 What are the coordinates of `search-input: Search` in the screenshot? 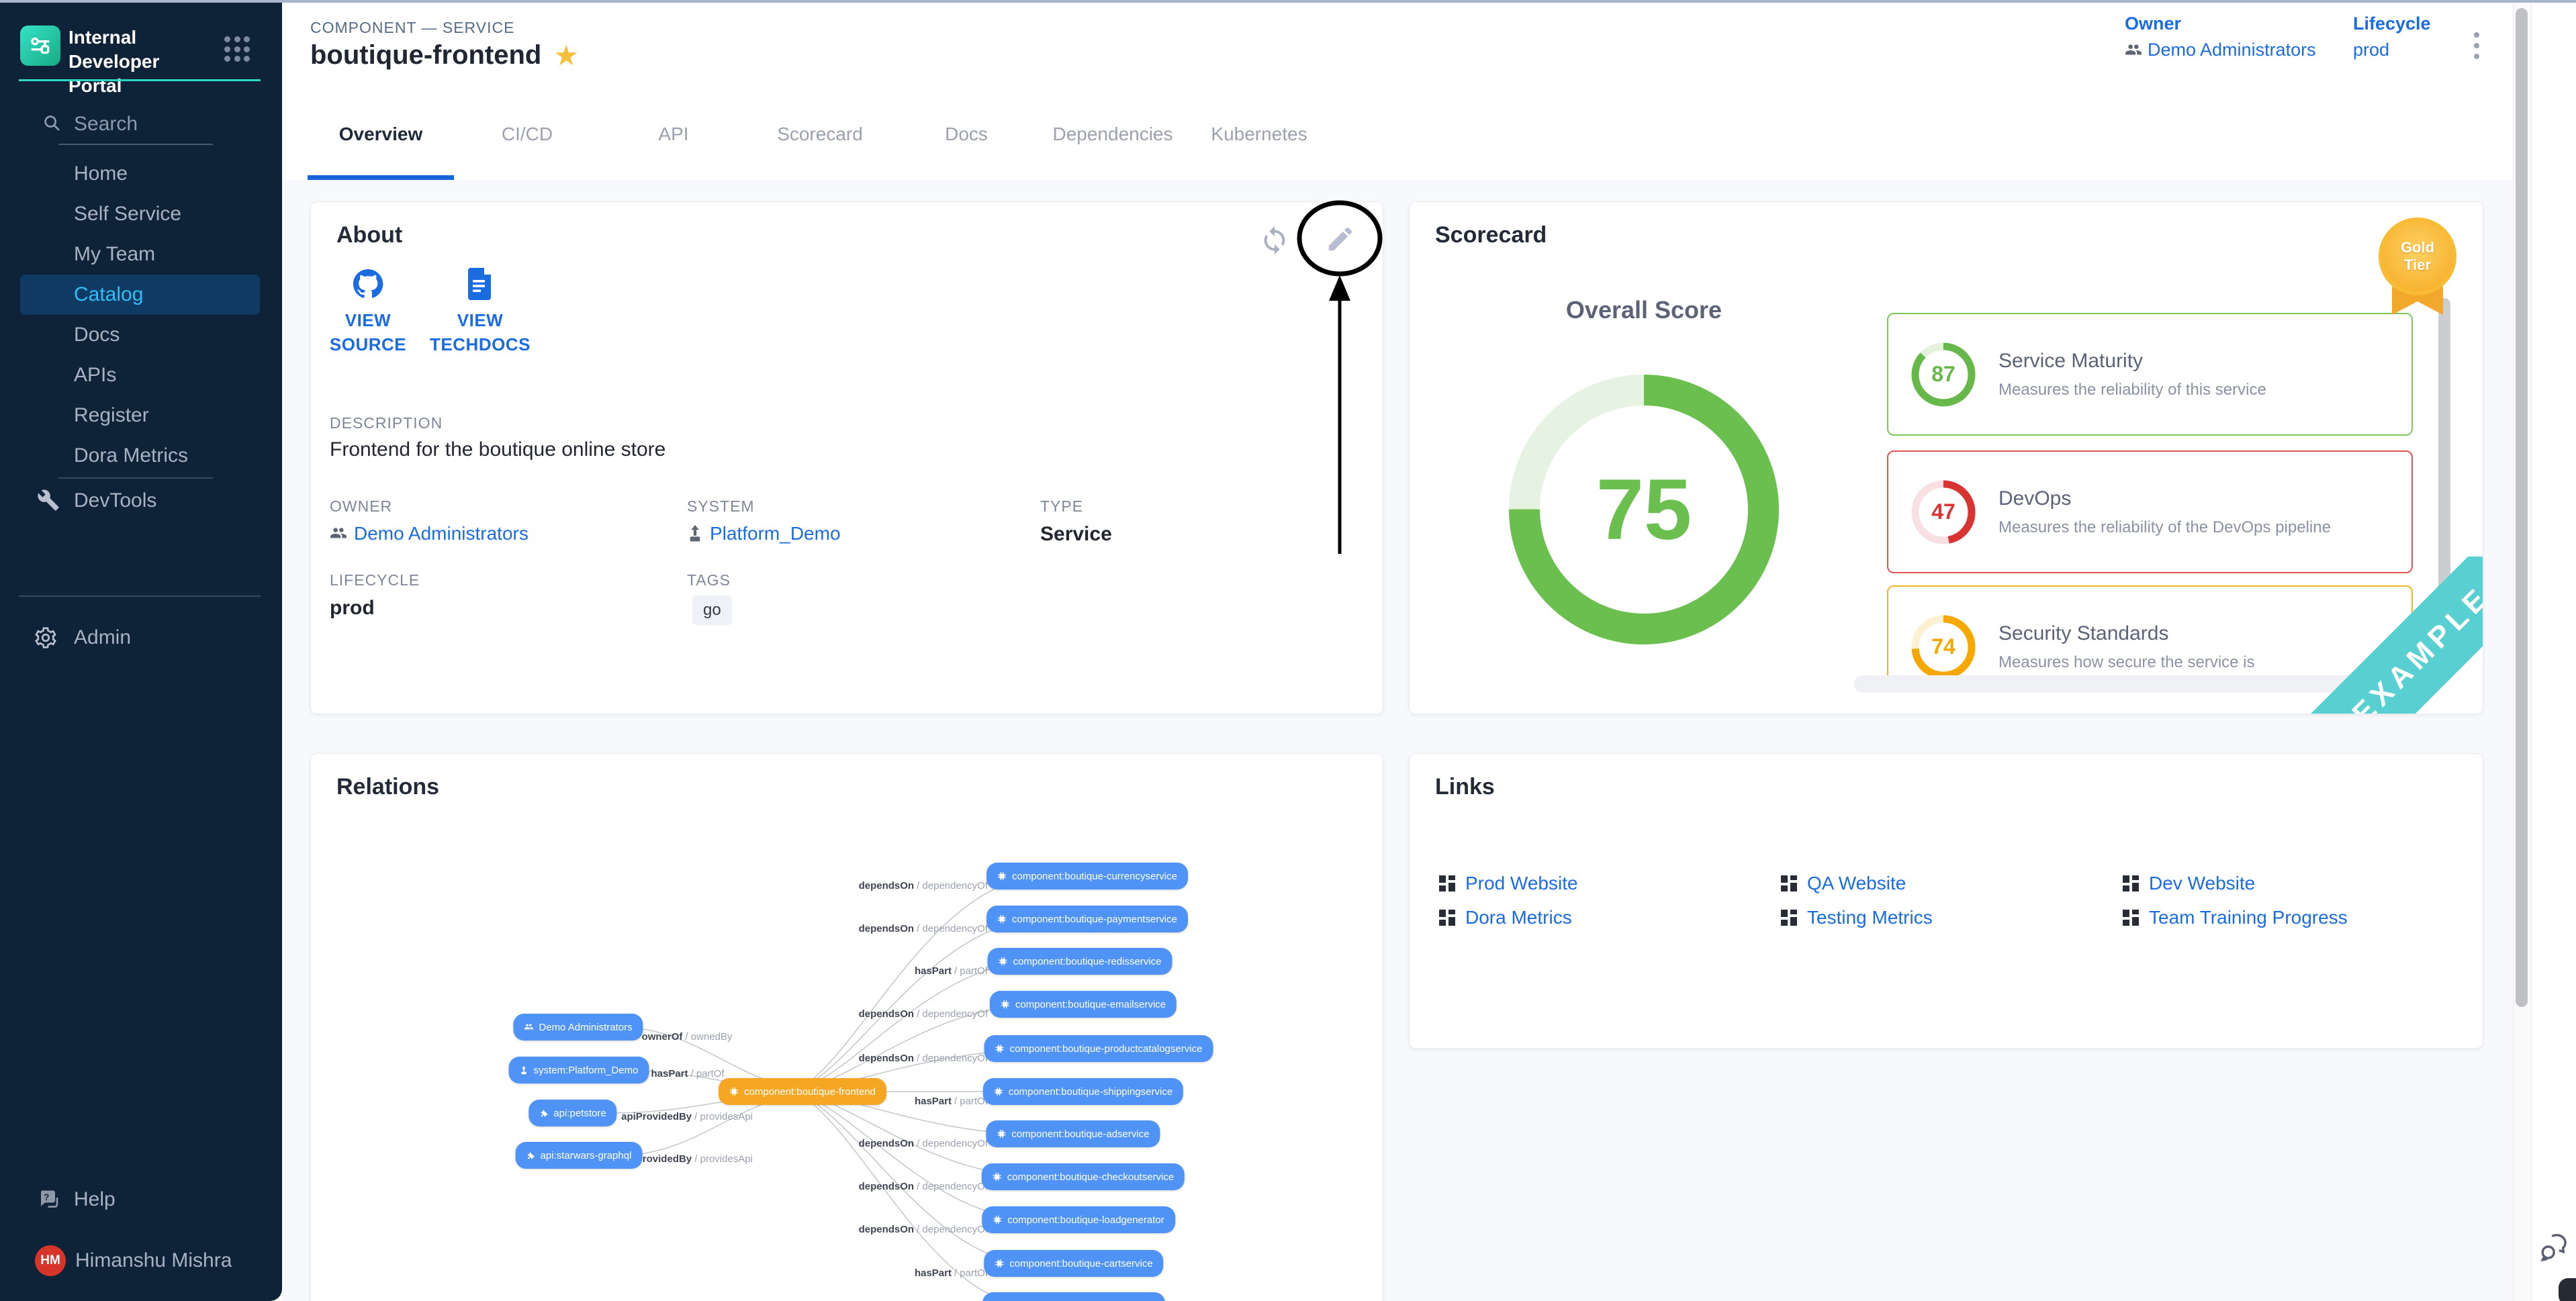 It's located at (106, 124).